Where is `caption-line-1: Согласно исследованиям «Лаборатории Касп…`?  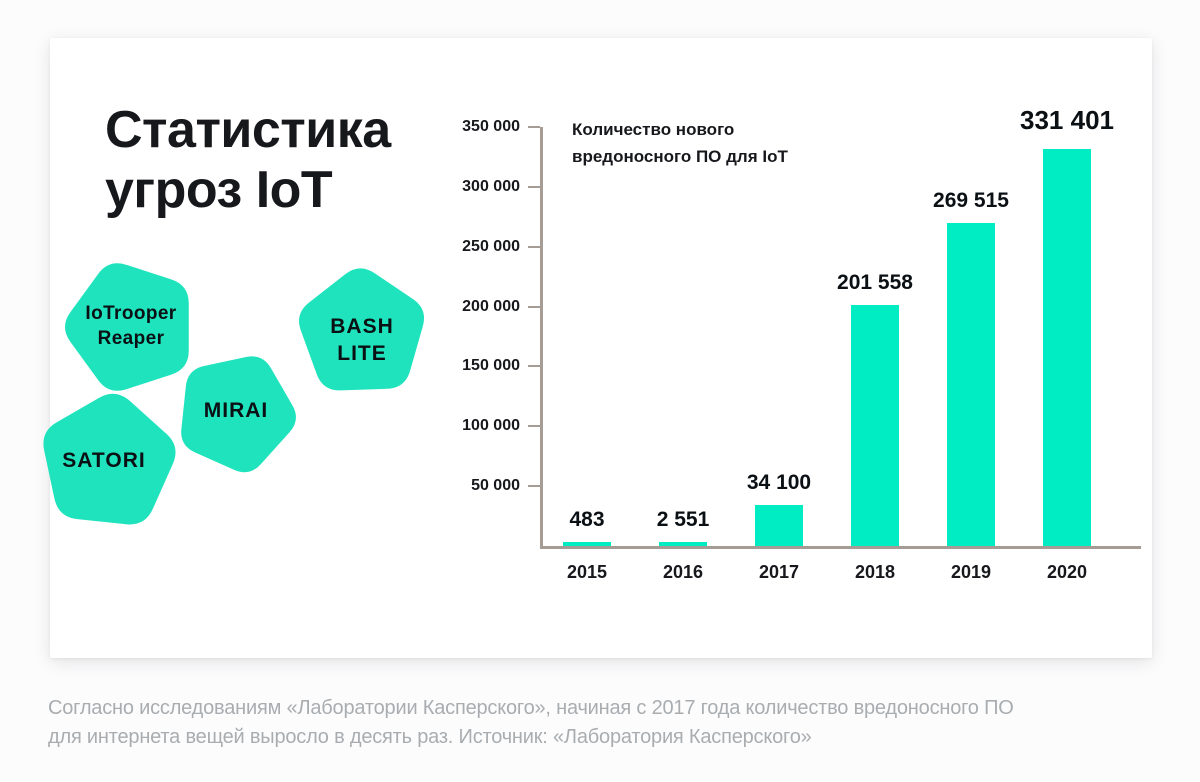
caption-line-1: Согласно исследованиям «Лаборатории Касп… is located at coordinates (531, 708).